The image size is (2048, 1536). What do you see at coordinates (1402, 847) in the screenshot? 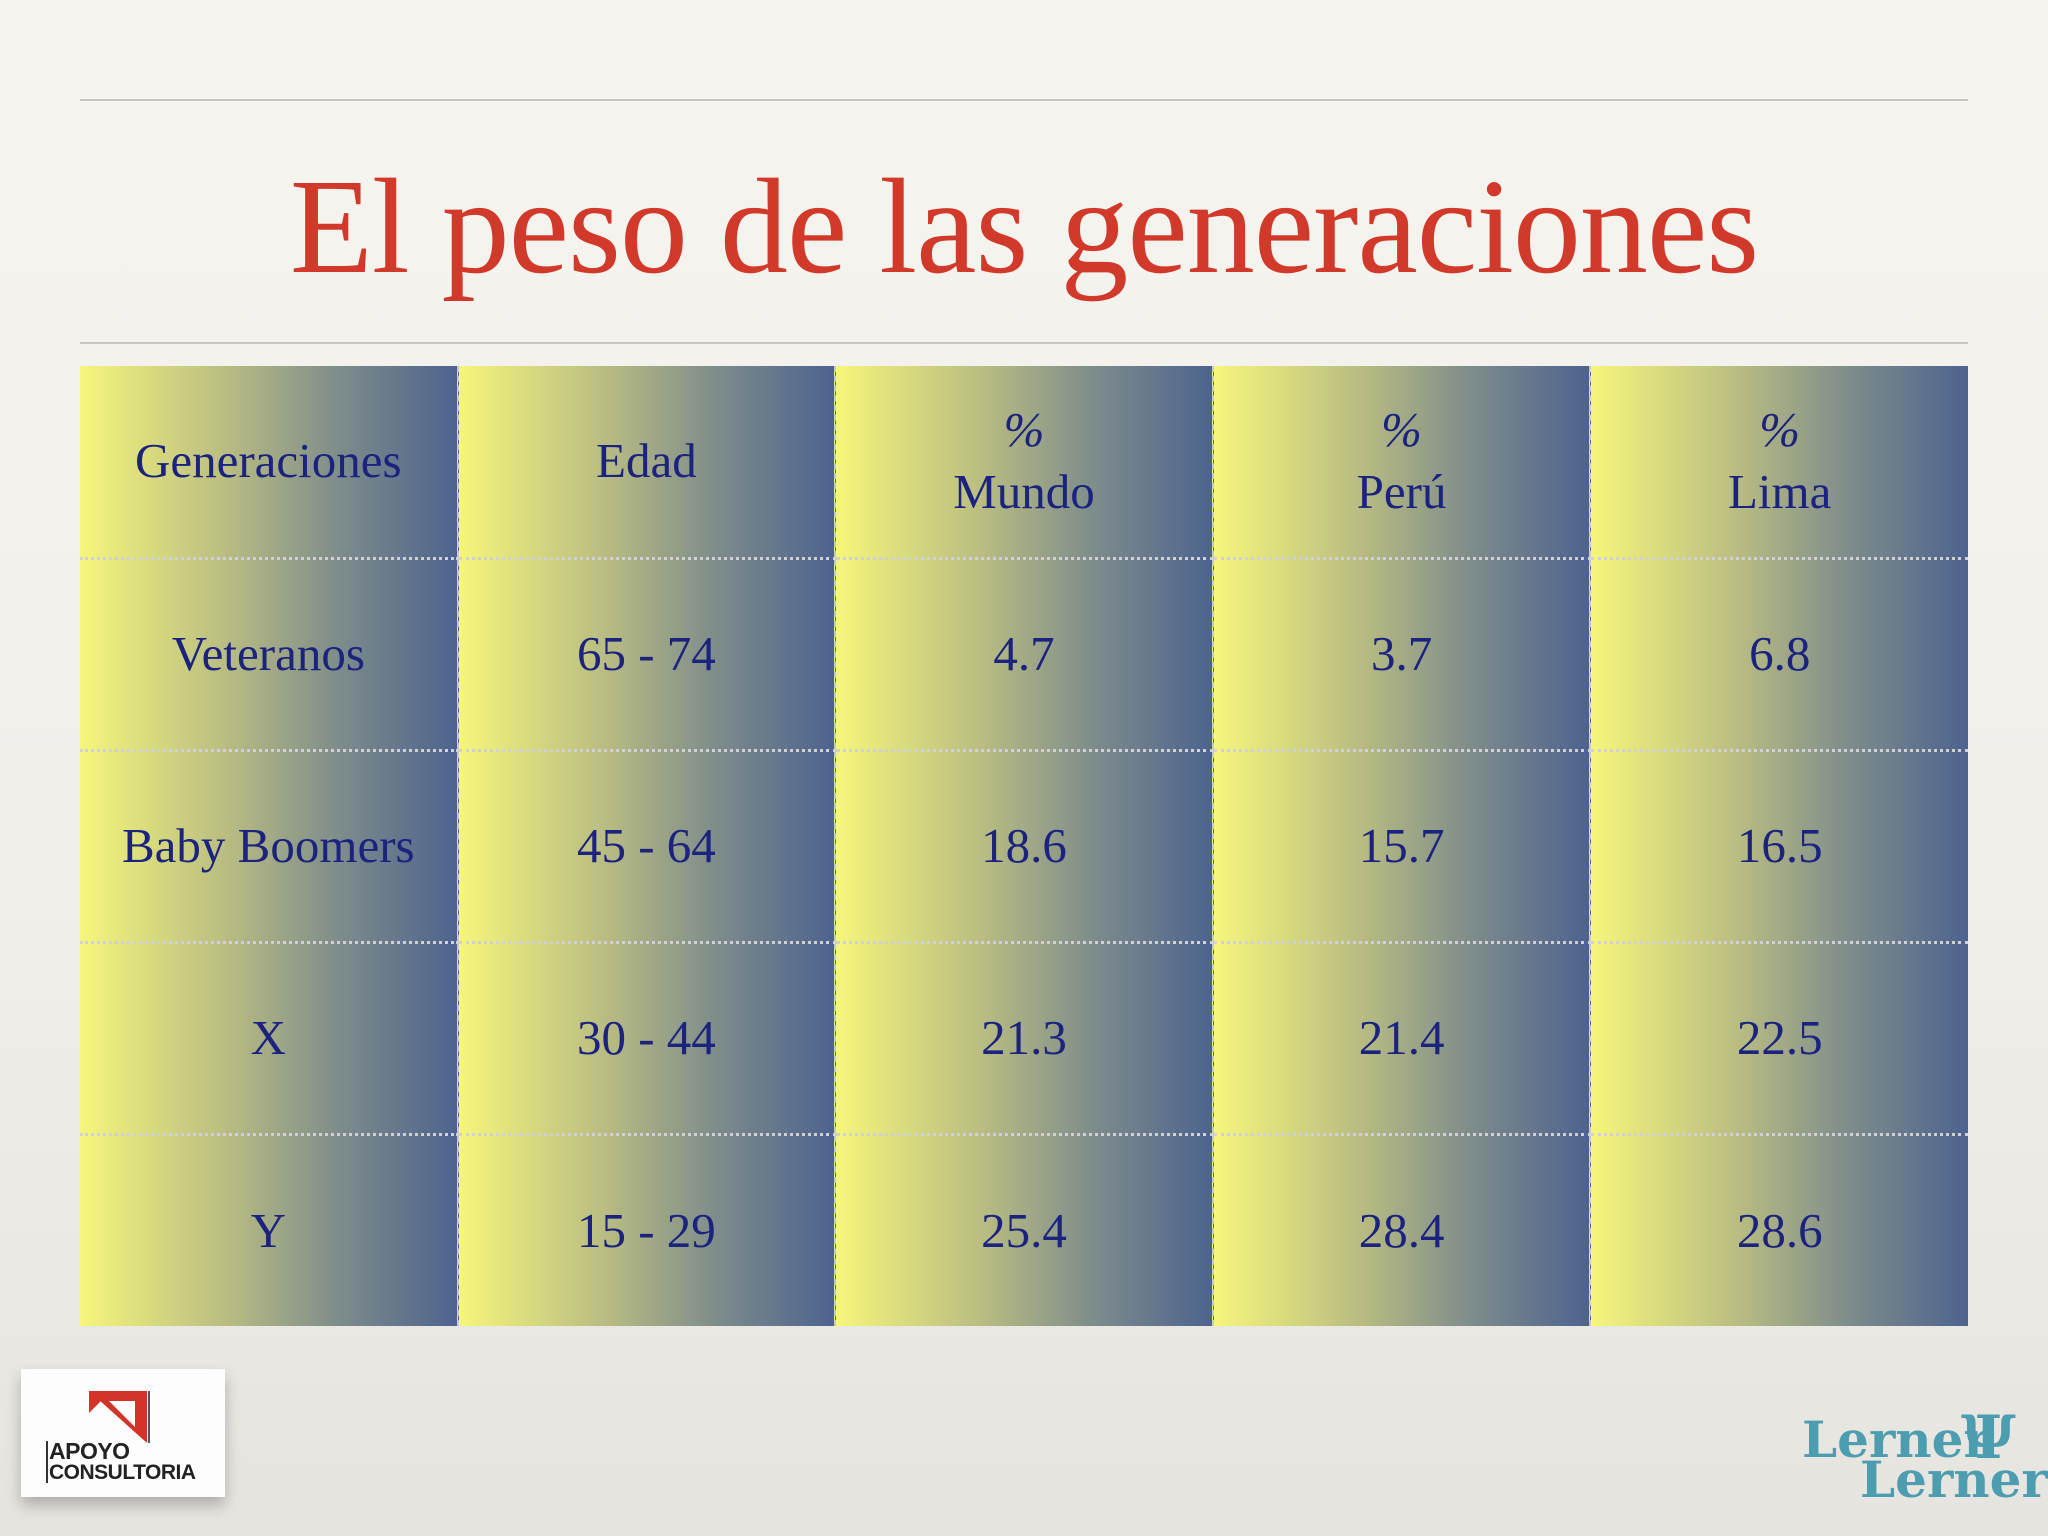
I see `cell-peru: 15.7` at bounding box center [1402, 847].